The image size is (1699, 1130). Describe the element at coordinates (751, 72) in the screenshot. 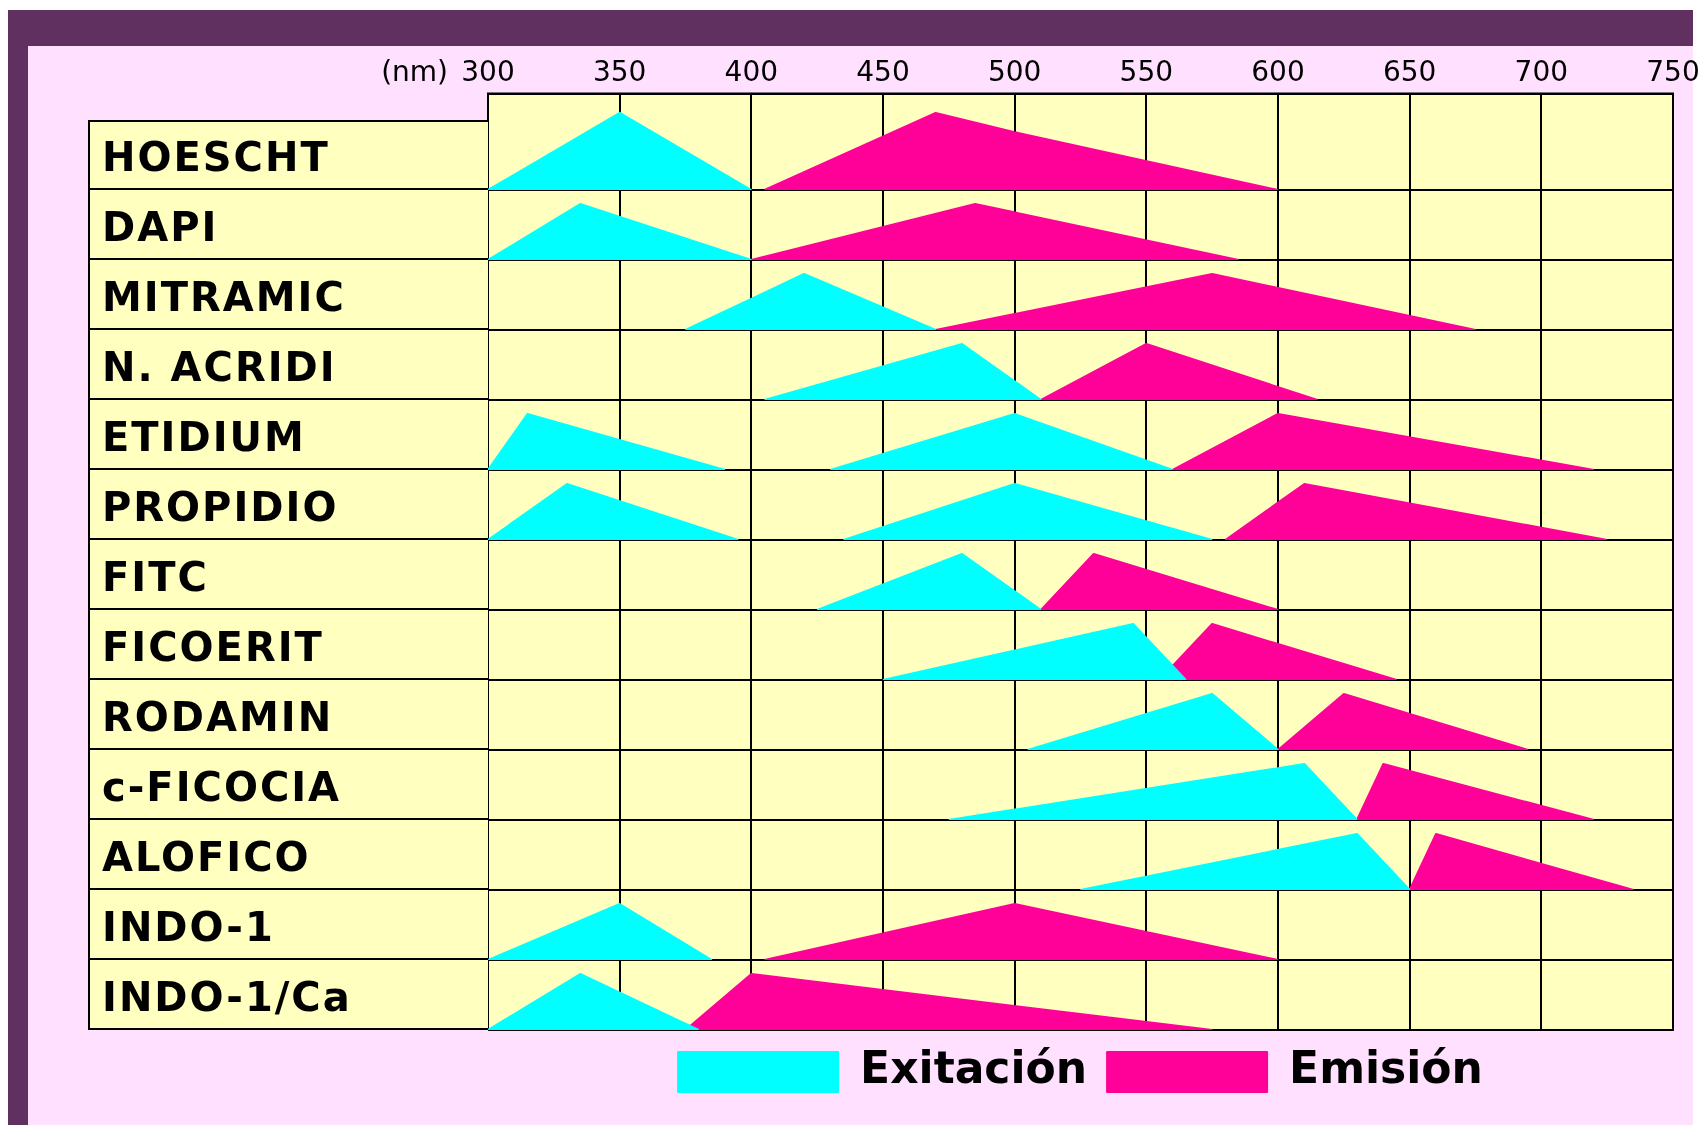

I see `x-tick-label: 400` at that location.